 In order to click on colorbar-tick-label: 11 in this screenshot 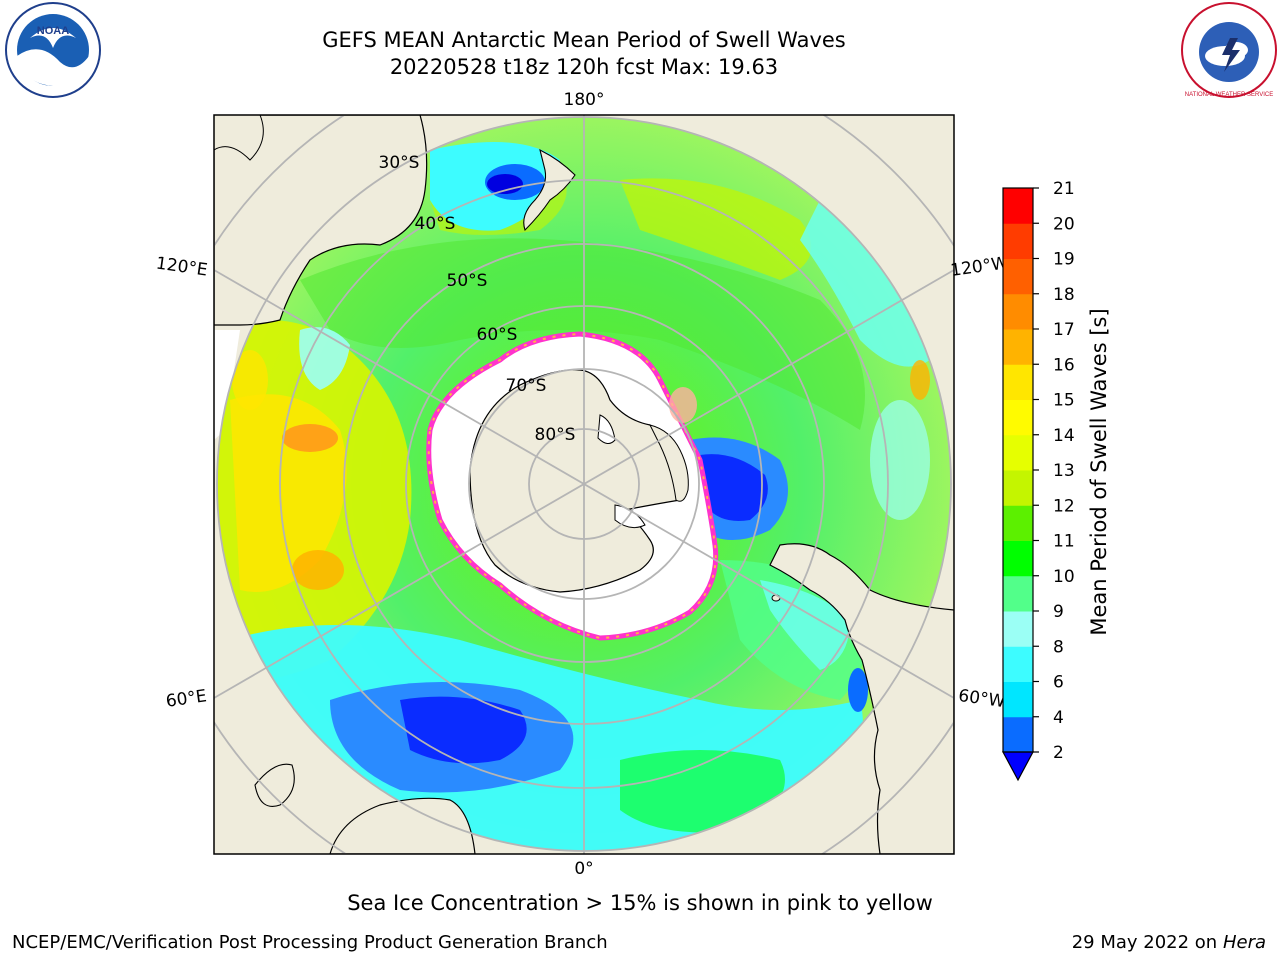, I will do `click(1064, 542)`.